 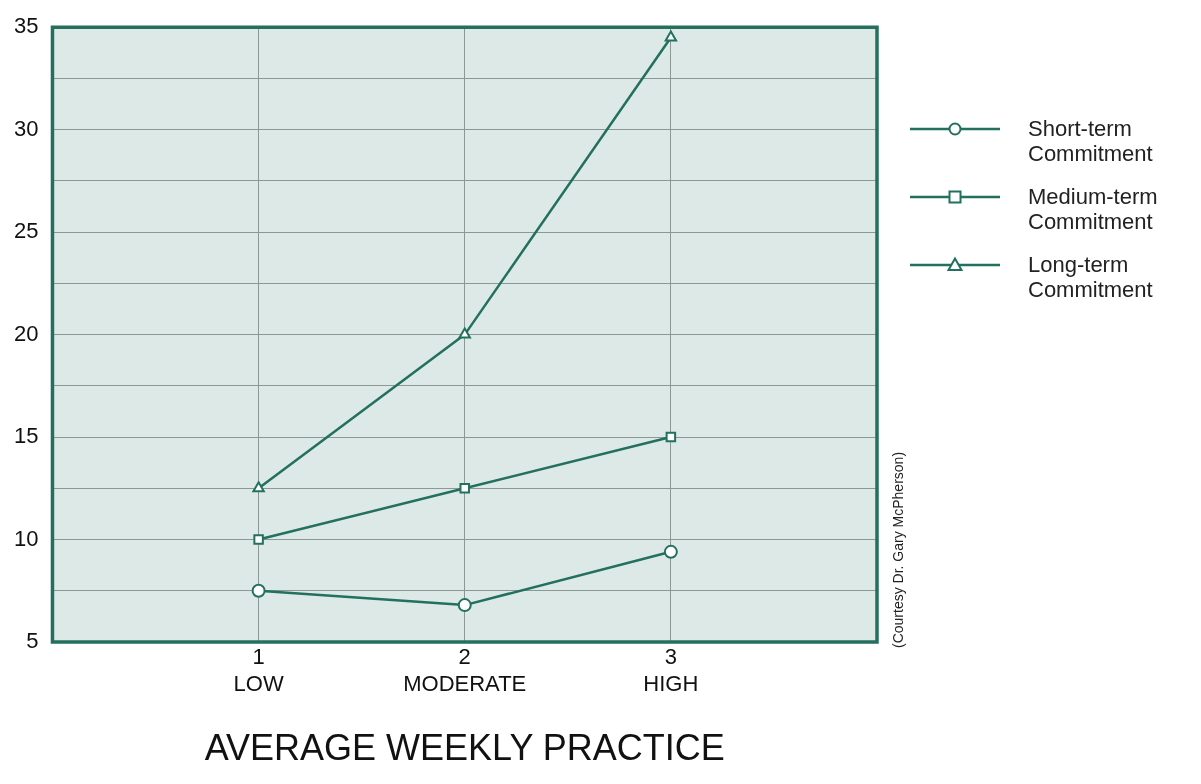 What do you see at coordinates (1091, 141) in the screenshot?
I see `legend-label: Short-term Commitment` at bounding box center [1091, 141].